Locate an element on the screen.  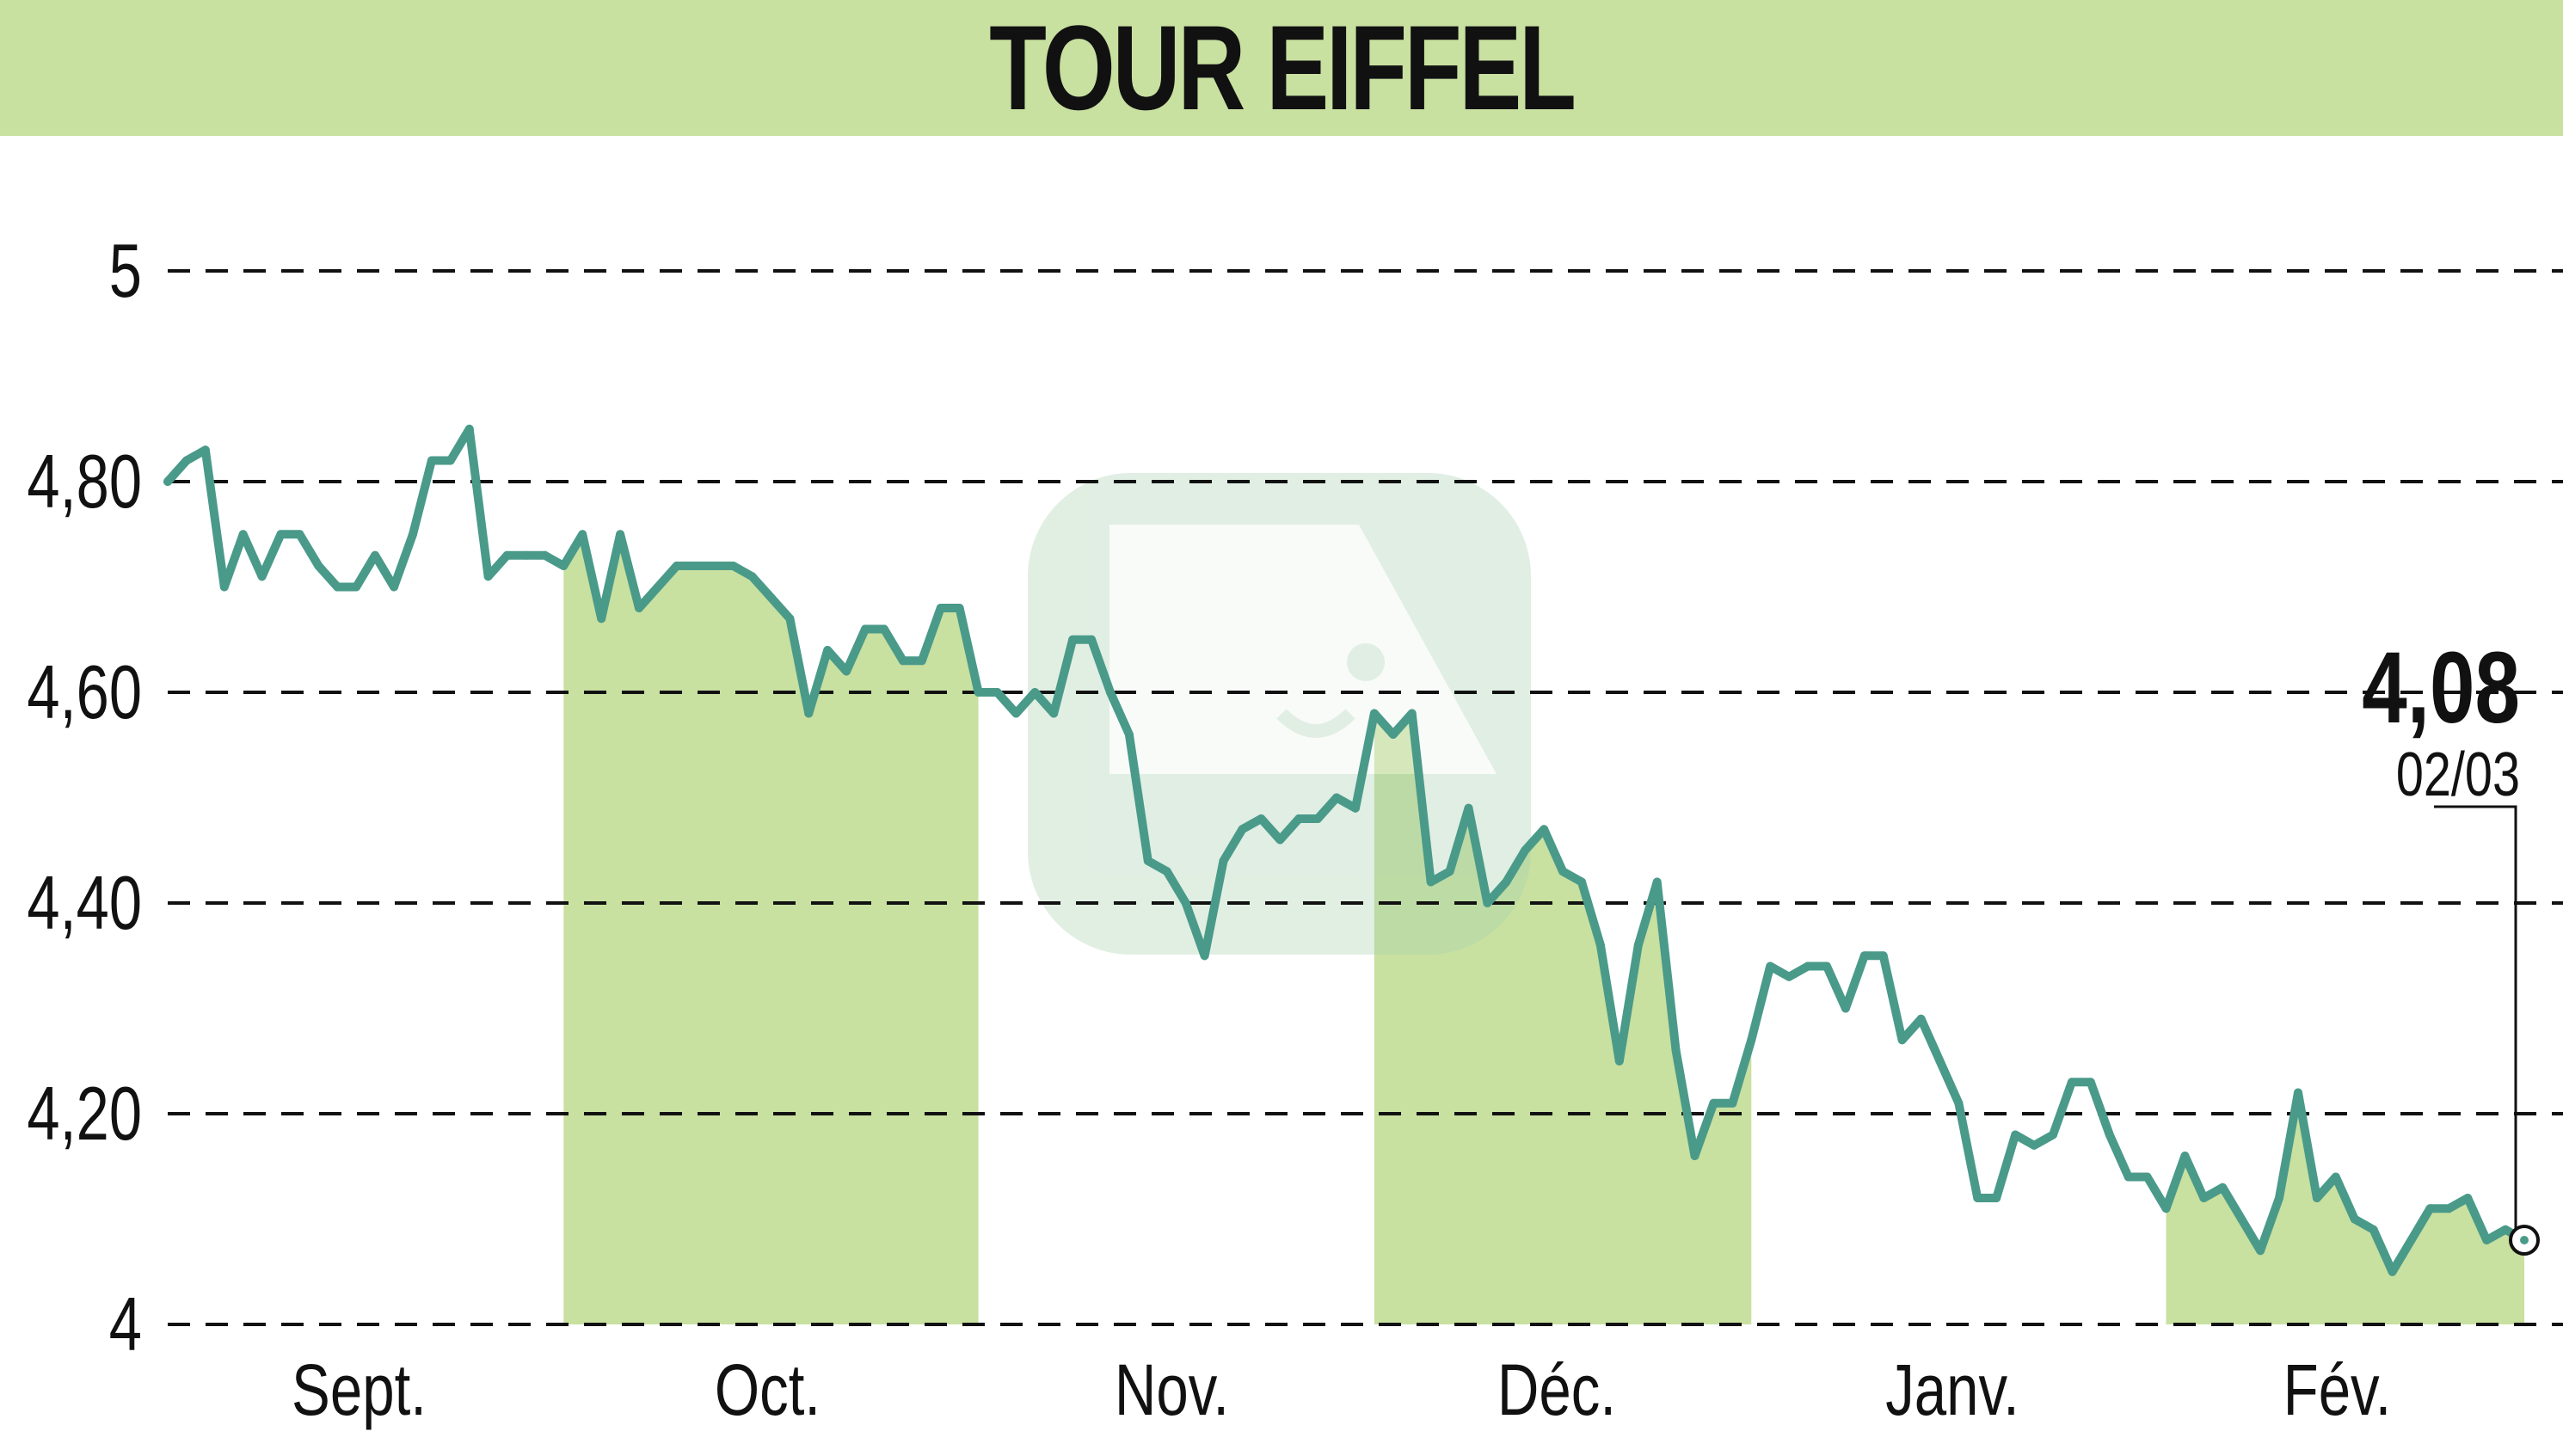
y-tick-label: 5 is located at coordinates (125, 271).